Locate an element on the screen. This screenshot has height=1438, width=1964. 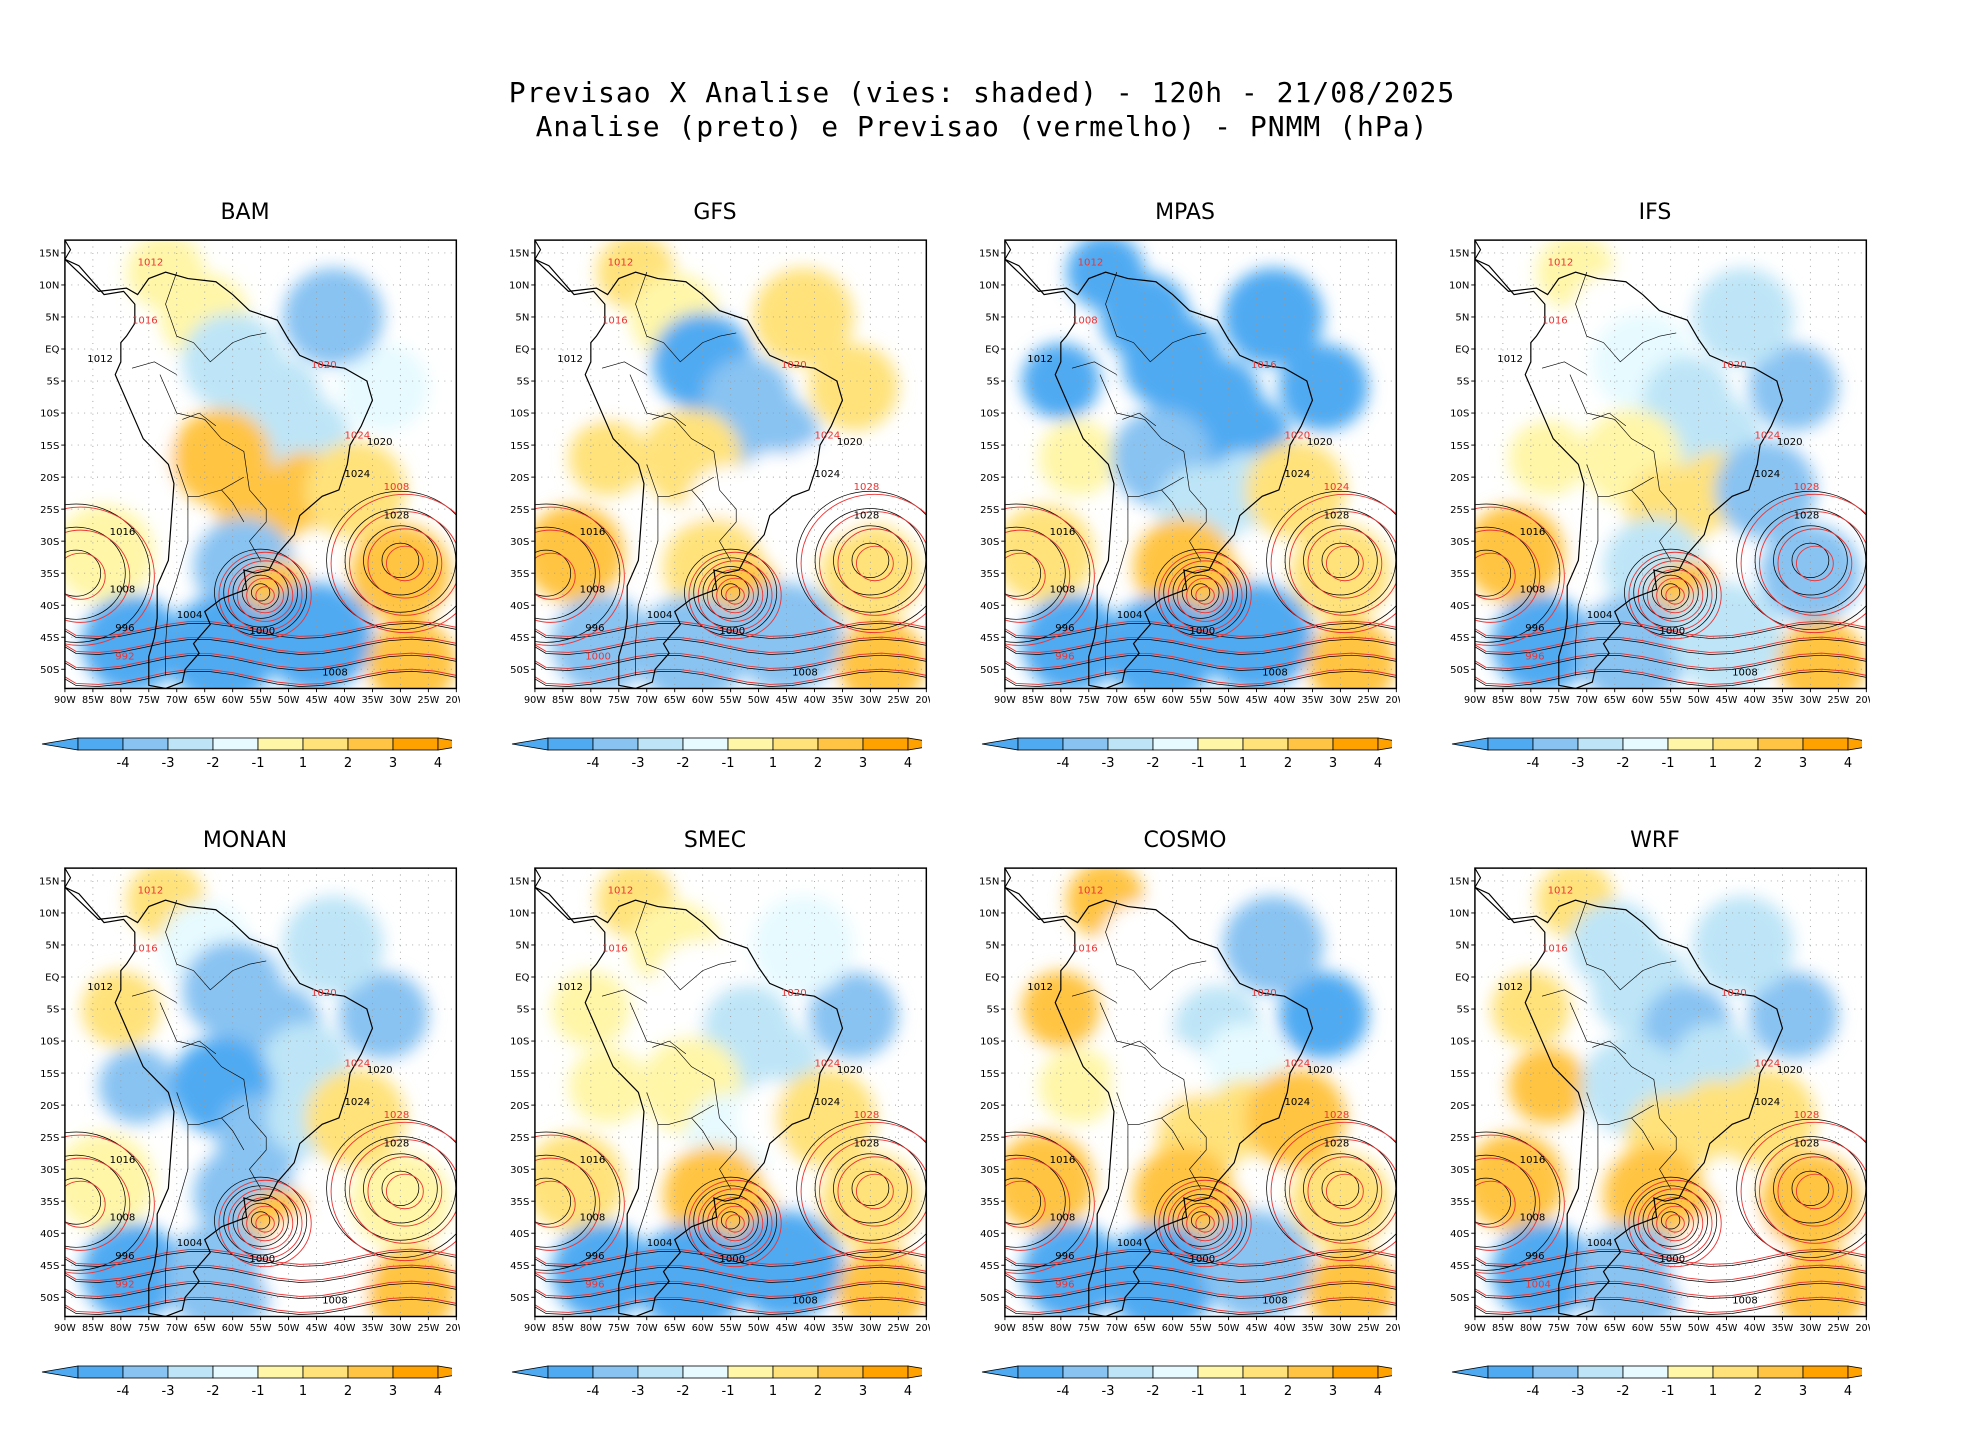
colorbar-label: 4 is located at coordinates (908, 763).